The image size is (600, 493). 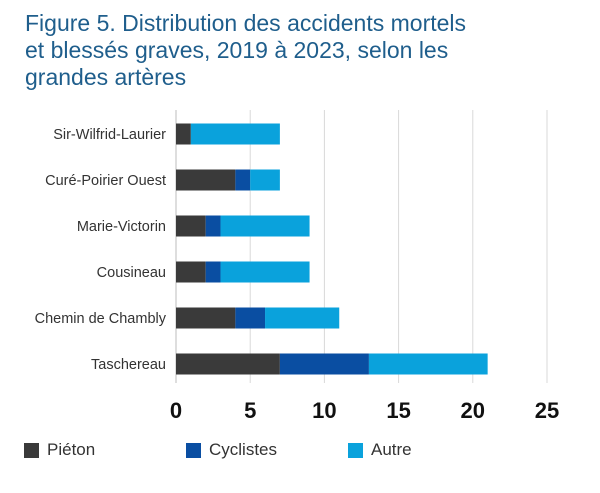 I want to click on category-label-4: Chemin de Chambly, so click(x=101, y=319).